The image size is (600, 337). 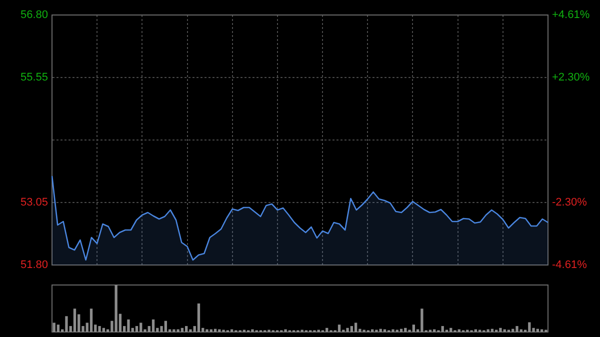 I want to click on y2-tick-label: -4.61%, so click(x=570, y=265).